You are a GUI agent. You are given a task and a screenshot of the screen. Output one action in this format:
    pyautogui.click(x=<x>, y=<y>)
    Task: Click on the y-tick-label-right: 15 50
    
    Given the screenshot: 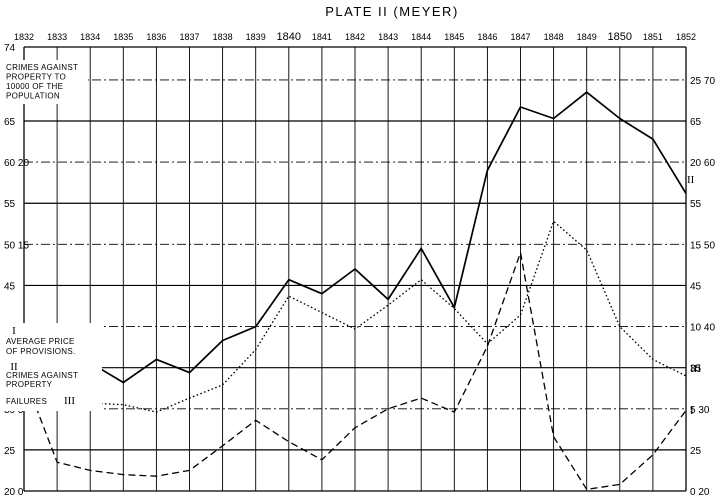 What is the action you would take?
    pyautogui.click(x=702, y=245)
    